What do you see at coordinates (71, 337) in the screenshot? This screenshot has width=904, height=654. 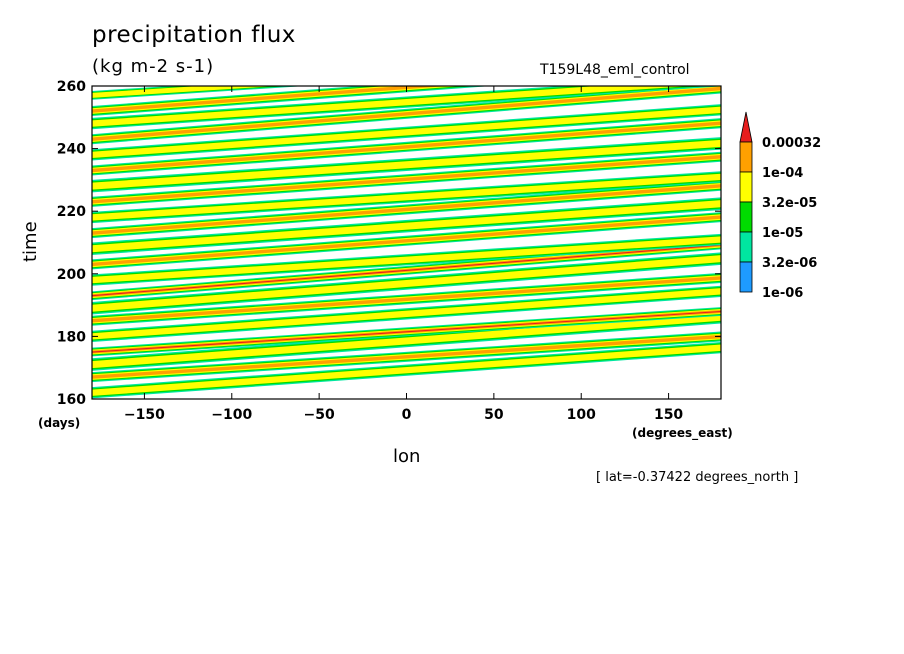 I see `y-tick-label: 180` at bounding box center [71, 337].